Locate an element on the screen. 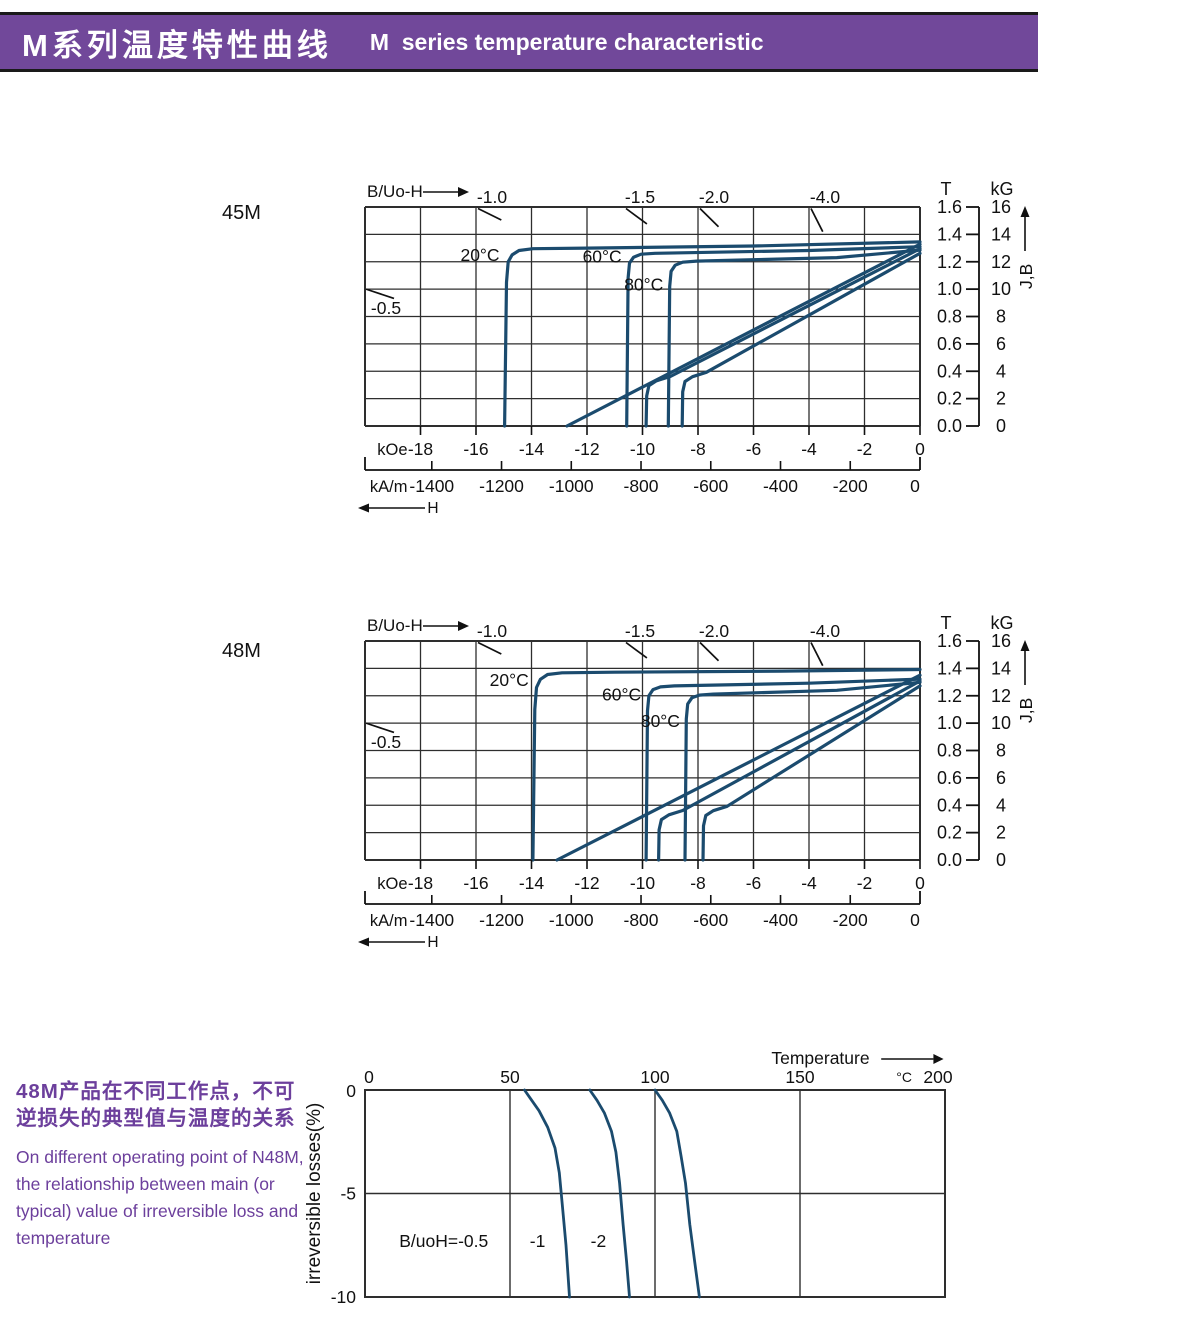 The width and height of the screenshot is (1200, 1336). gauss-tick-label: 16 is located at coordinates (1001, 207).